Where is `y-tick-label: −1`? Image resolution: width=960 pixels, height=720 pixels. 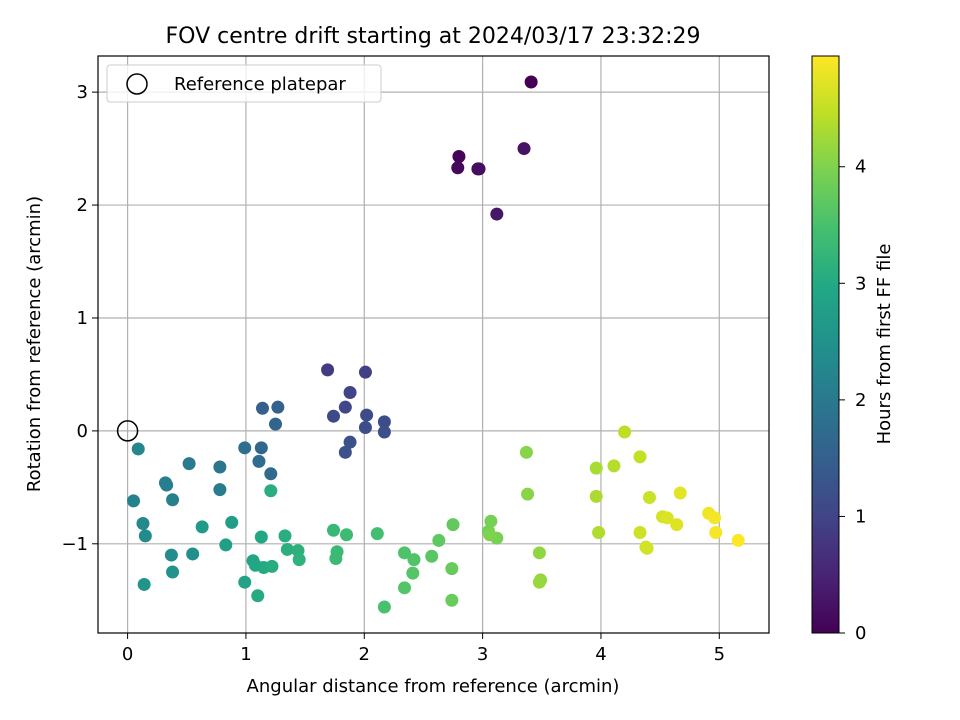
y-tick-label: −1 is located at coordinates (74, 544).